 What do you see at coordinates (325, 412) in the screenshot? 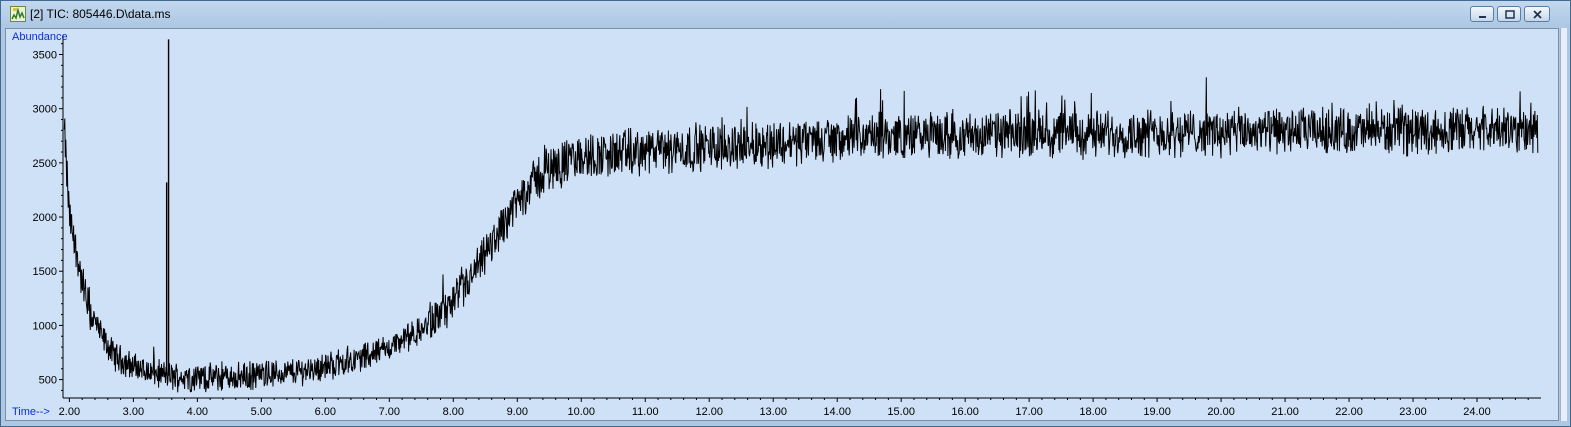
I see `x-tick-label: 6.00` at bounding box center [325, 412].